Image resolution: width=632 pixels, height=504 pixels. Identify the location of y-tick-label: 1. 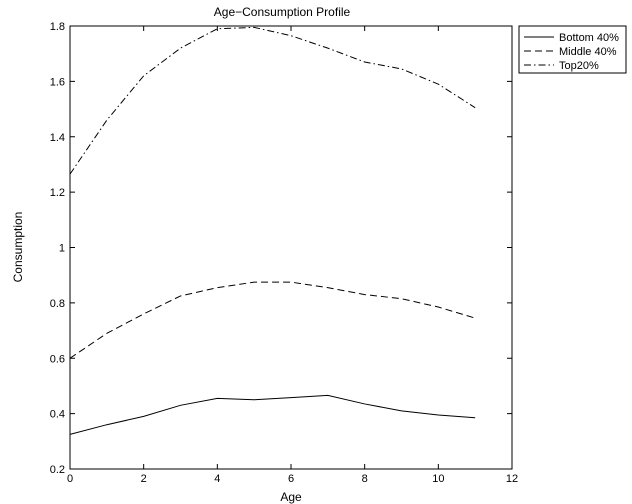
(62, 249).